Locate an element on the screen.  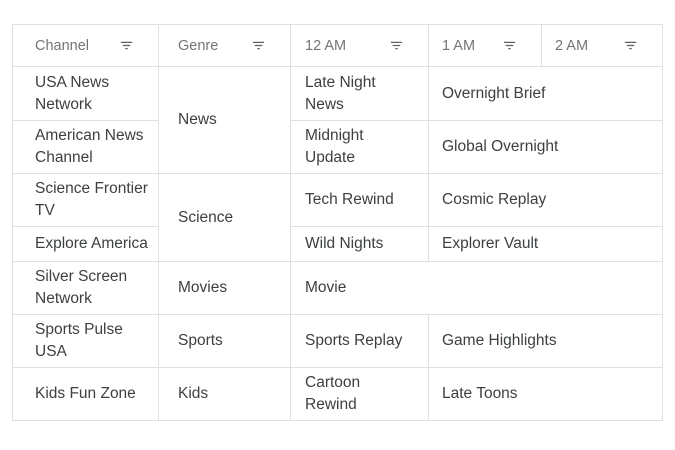
channel-cell: USA News Network is located at coordinates (85, 93).